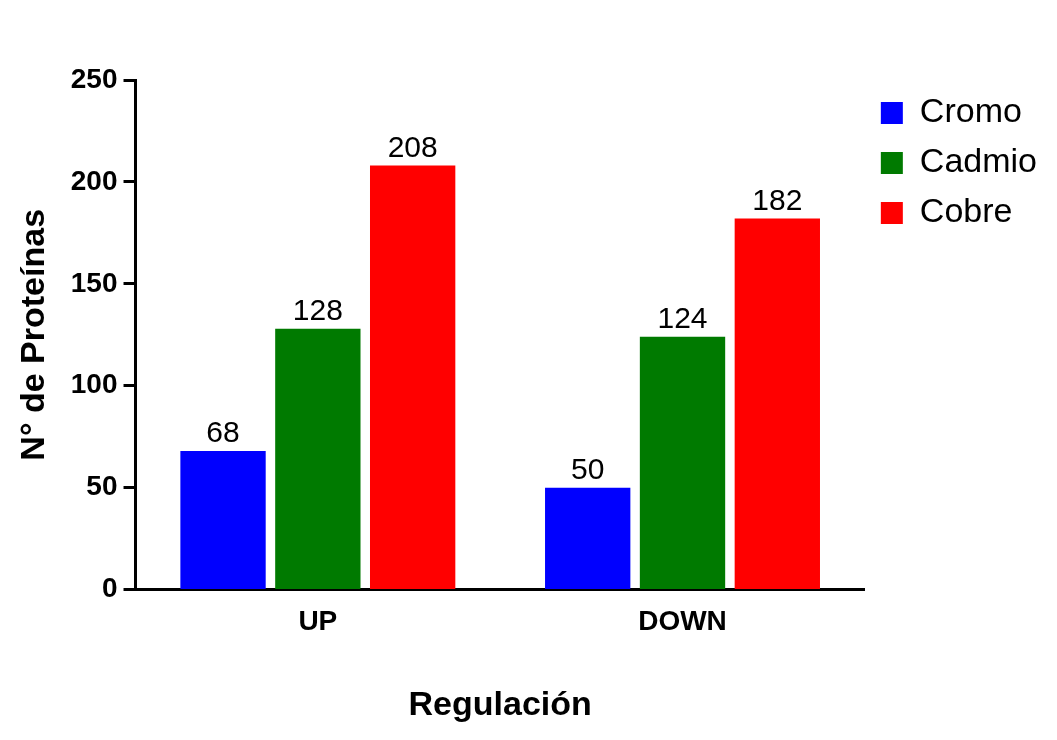  Describe the element at coordinates (94, 78) in the screenshot. I see `y-tick-label: 250` at that location.